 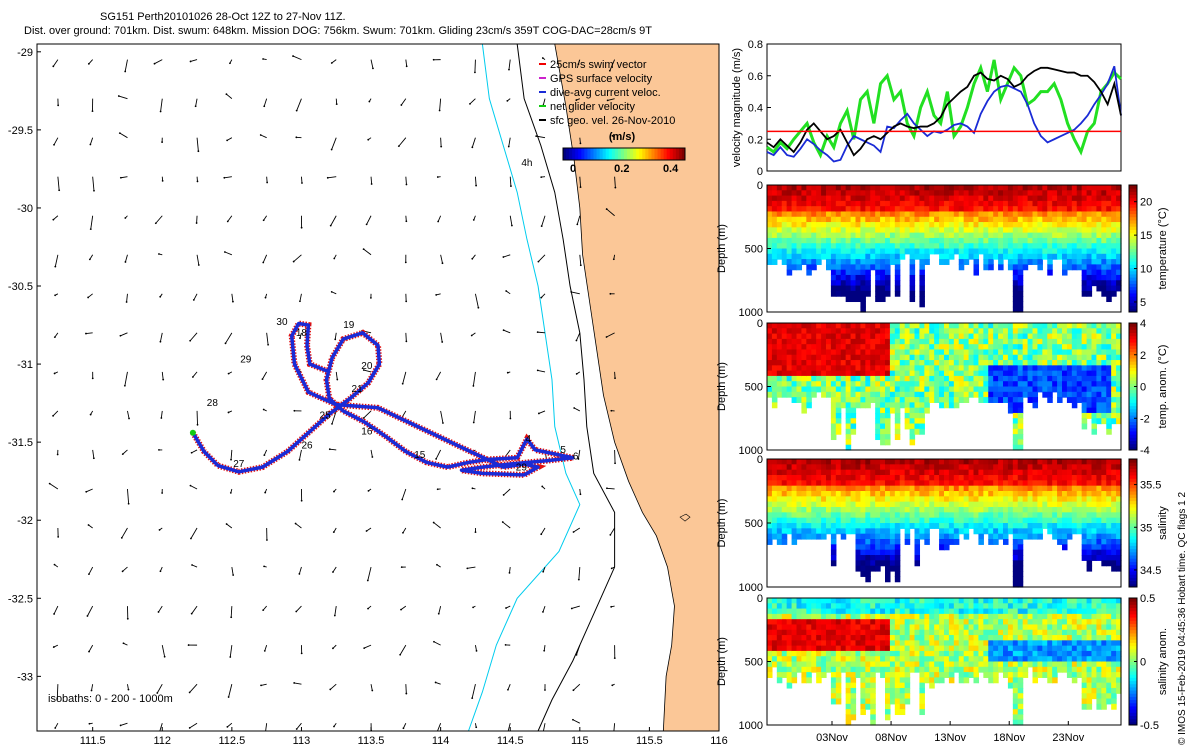 I want to click on y-tick-label: -31.5, so click(x=20, y=443).